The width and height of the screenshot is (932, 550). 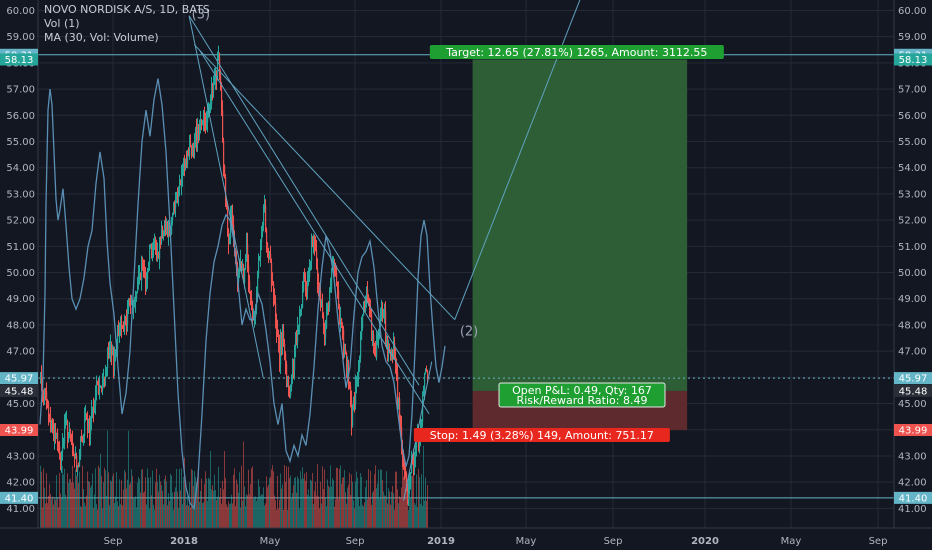 What do you see at coordinates (20, 221) in the screenshot?
I see `y-tick-label-left: 52.00` at bounding box center [20, 221].